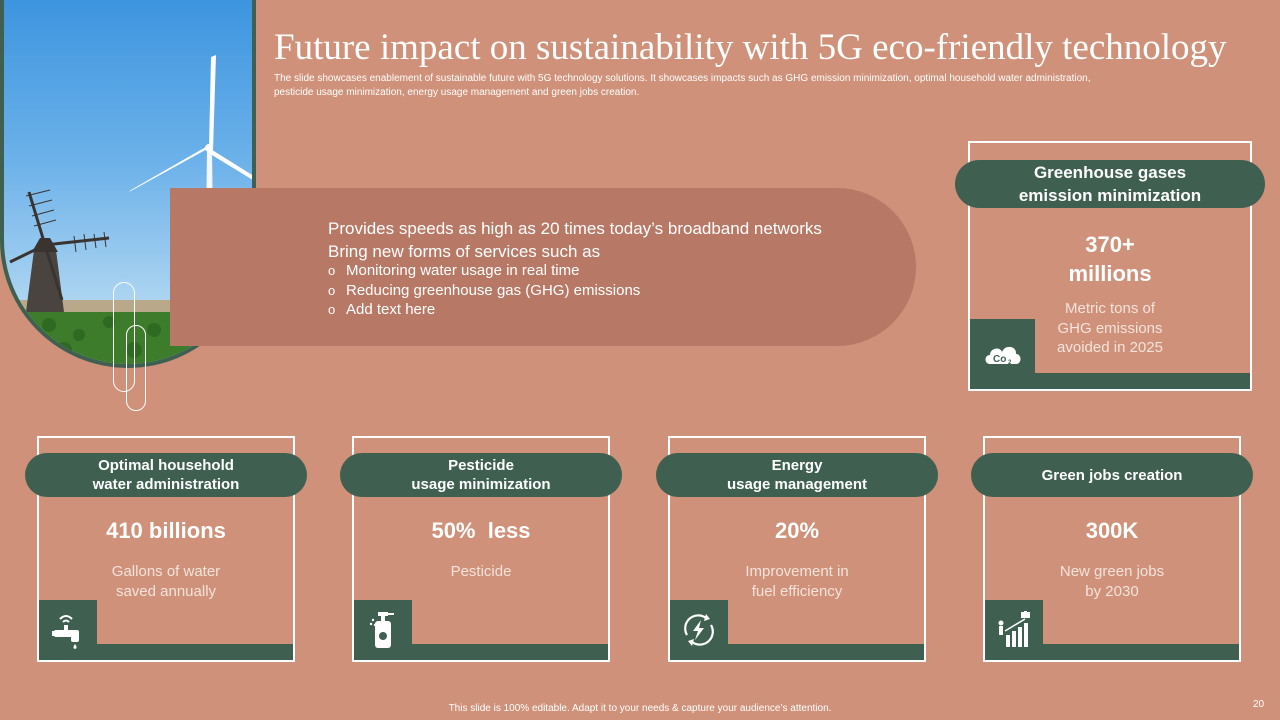 This screenshot has height=720, width=1280. What do you see at coordinates (797, 530) in the screenshot?
I see `energy-value: 20%` at bounding box center [797, 530].